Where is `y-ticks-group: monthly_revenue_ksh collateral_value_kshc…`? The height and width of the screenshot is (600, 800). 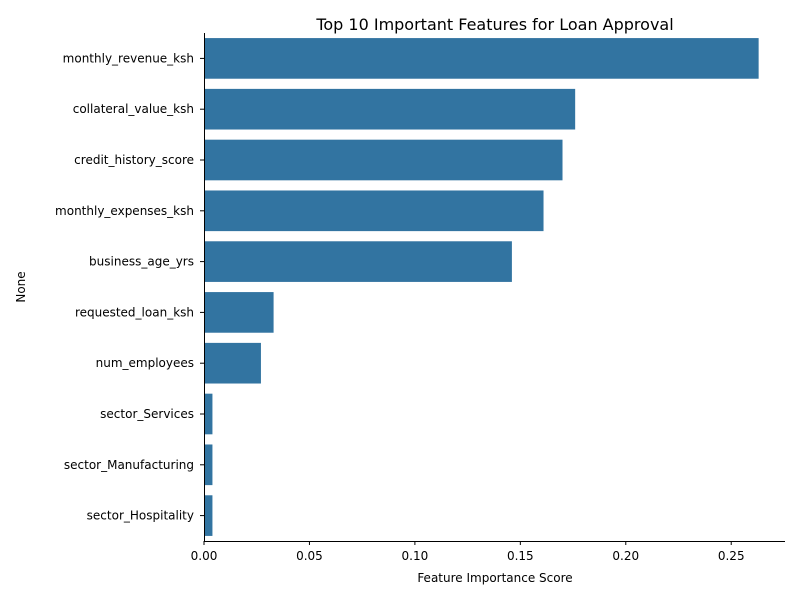 y-ticks-group: monthly_revenue_ksh collateral_value_kshc… is located at coordinates (129, 287).